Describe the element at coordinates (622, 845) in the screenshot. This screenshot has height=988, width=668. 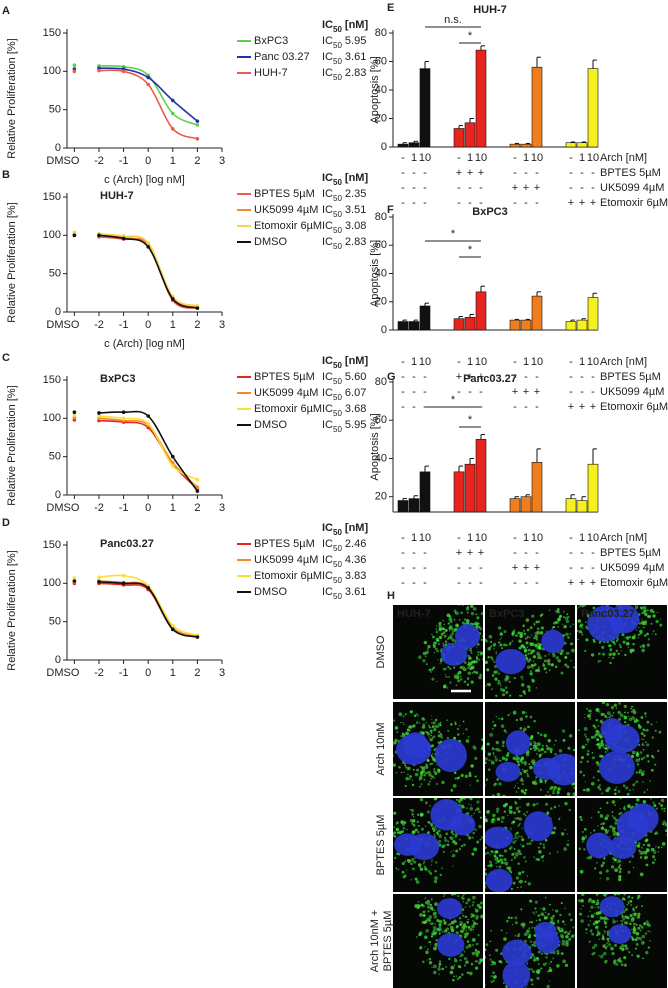
I see `micrograph` at that location.